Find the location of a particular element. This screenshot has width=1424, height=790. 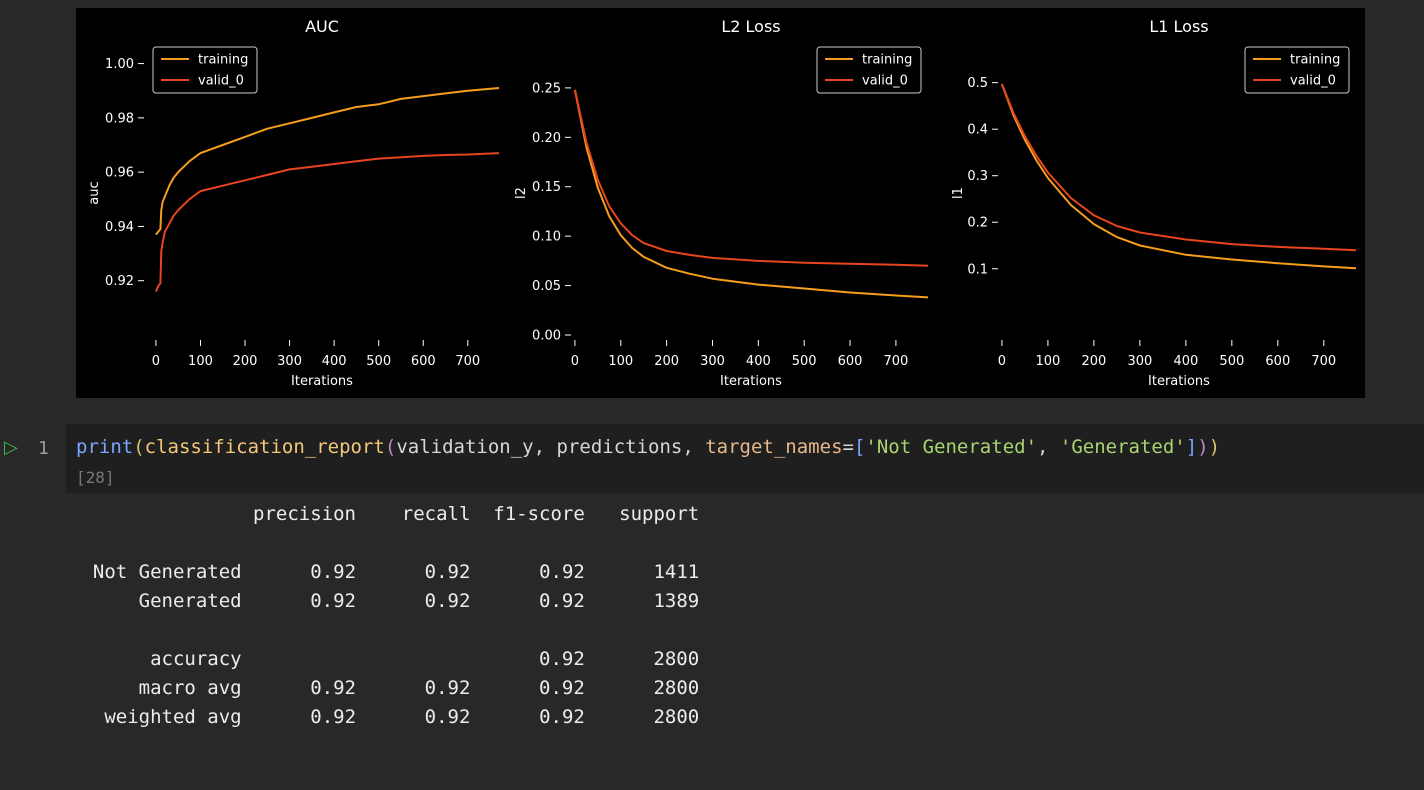

y-axis-label: auc is located at coordinates (94, 192).